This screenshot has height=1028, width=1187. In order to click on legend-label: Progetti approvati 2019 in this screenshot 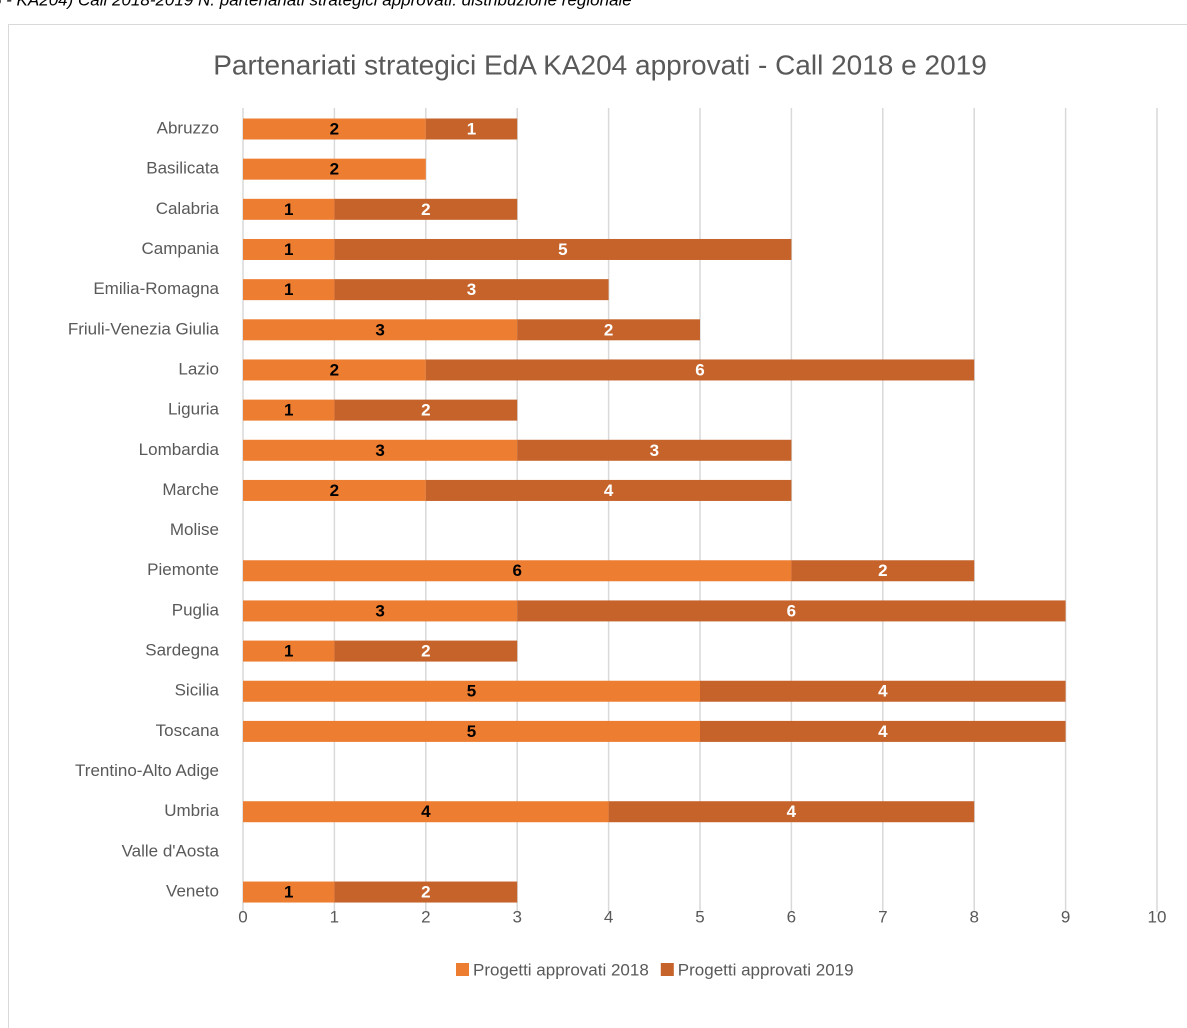, I will do `click(766, 969)`.